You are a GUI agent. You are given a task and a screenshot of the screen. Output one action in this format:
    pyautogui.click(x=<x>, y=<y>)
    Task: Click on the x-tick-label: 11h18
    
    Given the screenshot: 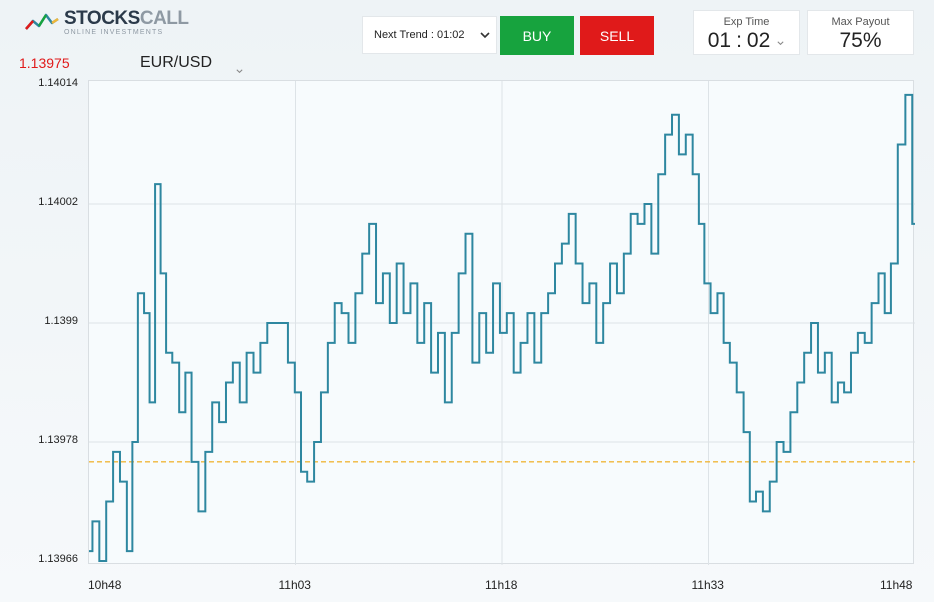 What is the action you would take?
    pyautogui.click(x=501, y=585)
    